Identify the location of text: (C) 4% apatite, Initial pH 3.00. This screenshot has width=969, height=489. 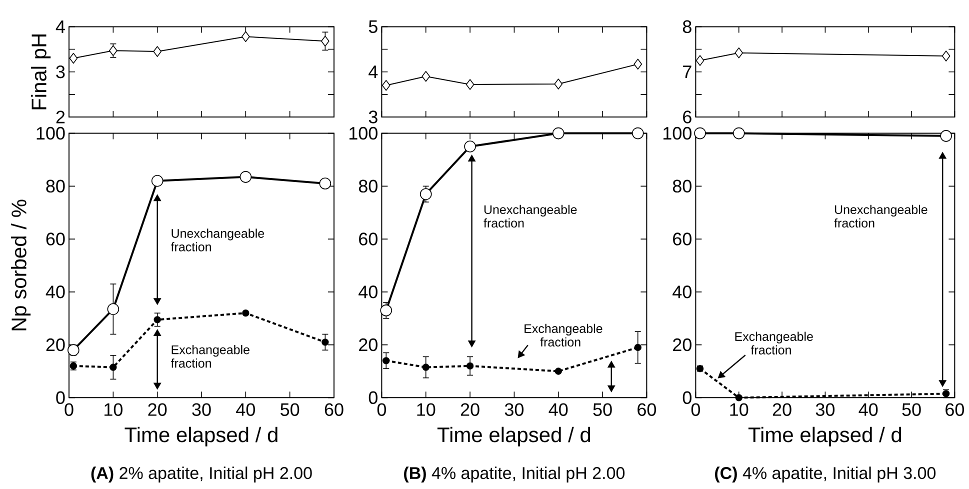
(825, 474).